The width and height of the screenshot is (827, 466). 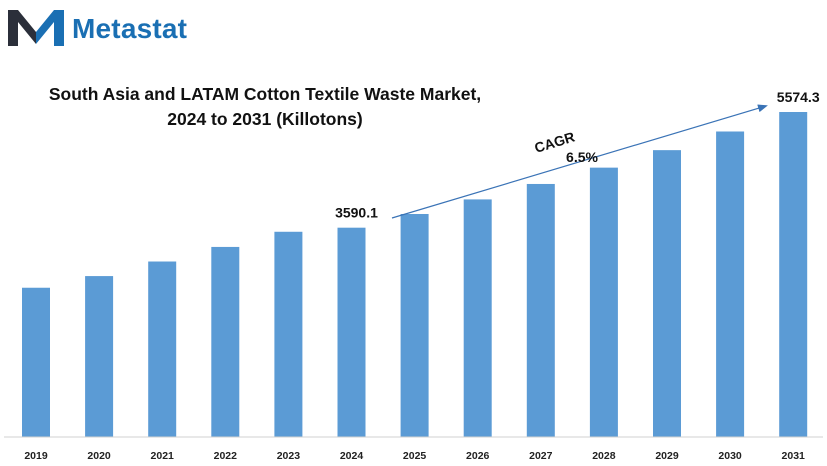 What do you see at coordinates (667, 294) in the screenshot?
I see `bar-2029` at bounding box center [667, 294].